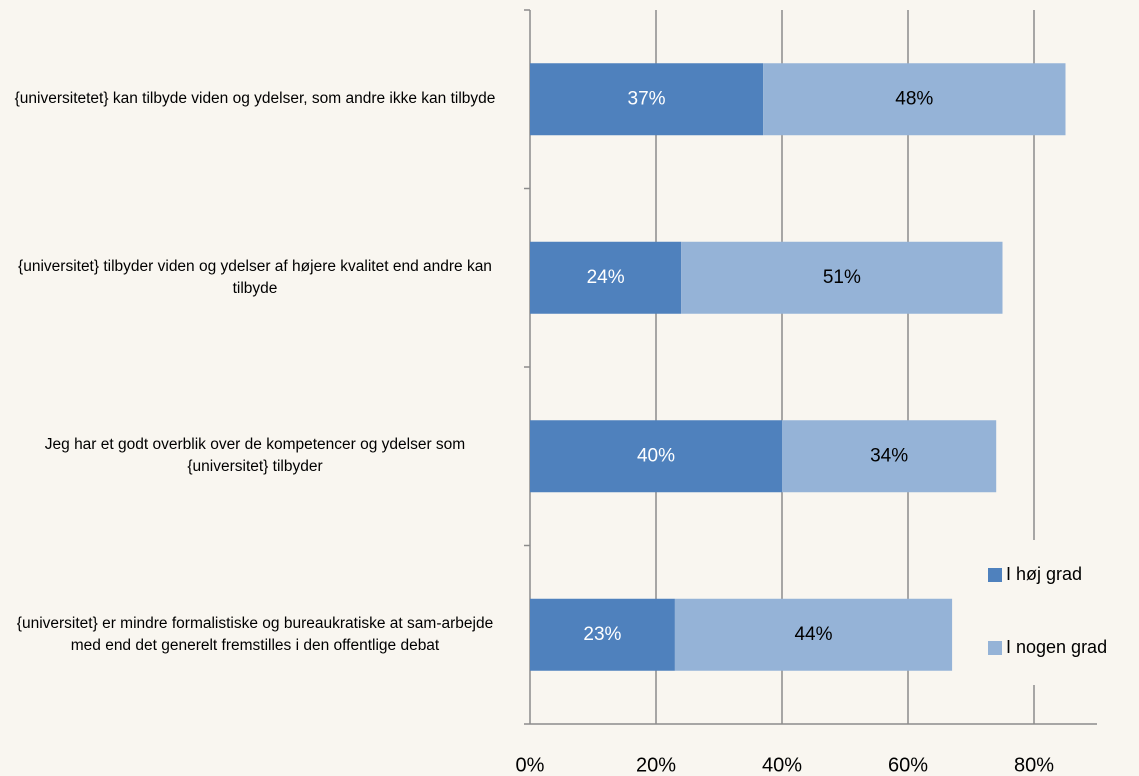 The image size is (1139, 776). I want to click on x-tick-label: 60%, so click(908, 765).